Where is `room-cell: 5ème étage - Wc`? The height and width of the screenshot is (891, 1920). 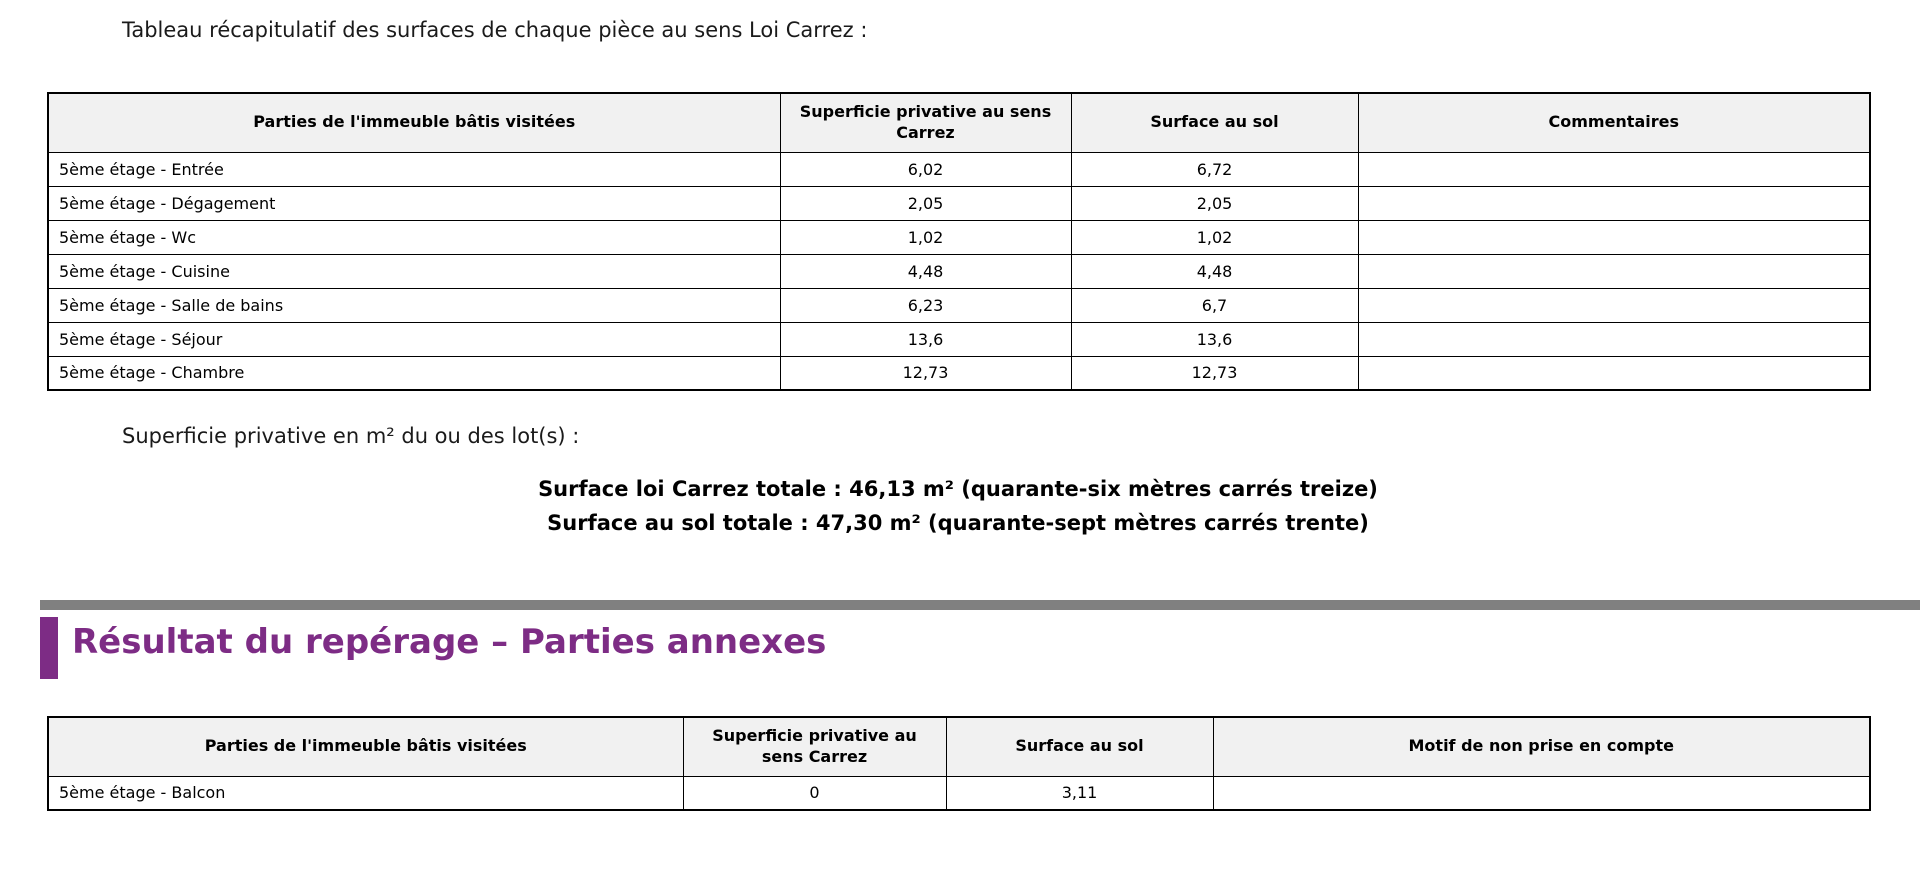 room-cell: 5ème étage - Wc is located at coordinates (414, 237).